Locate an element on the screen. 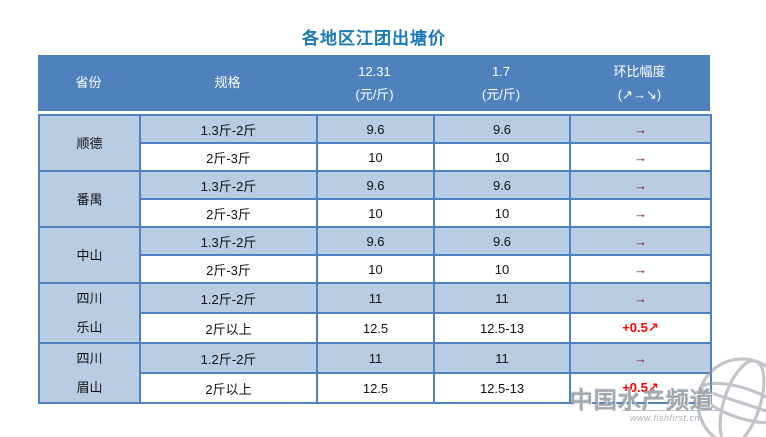 This screenshot has width=766, height=437. province-line: 顺德 is located at coordinates (89, 143).